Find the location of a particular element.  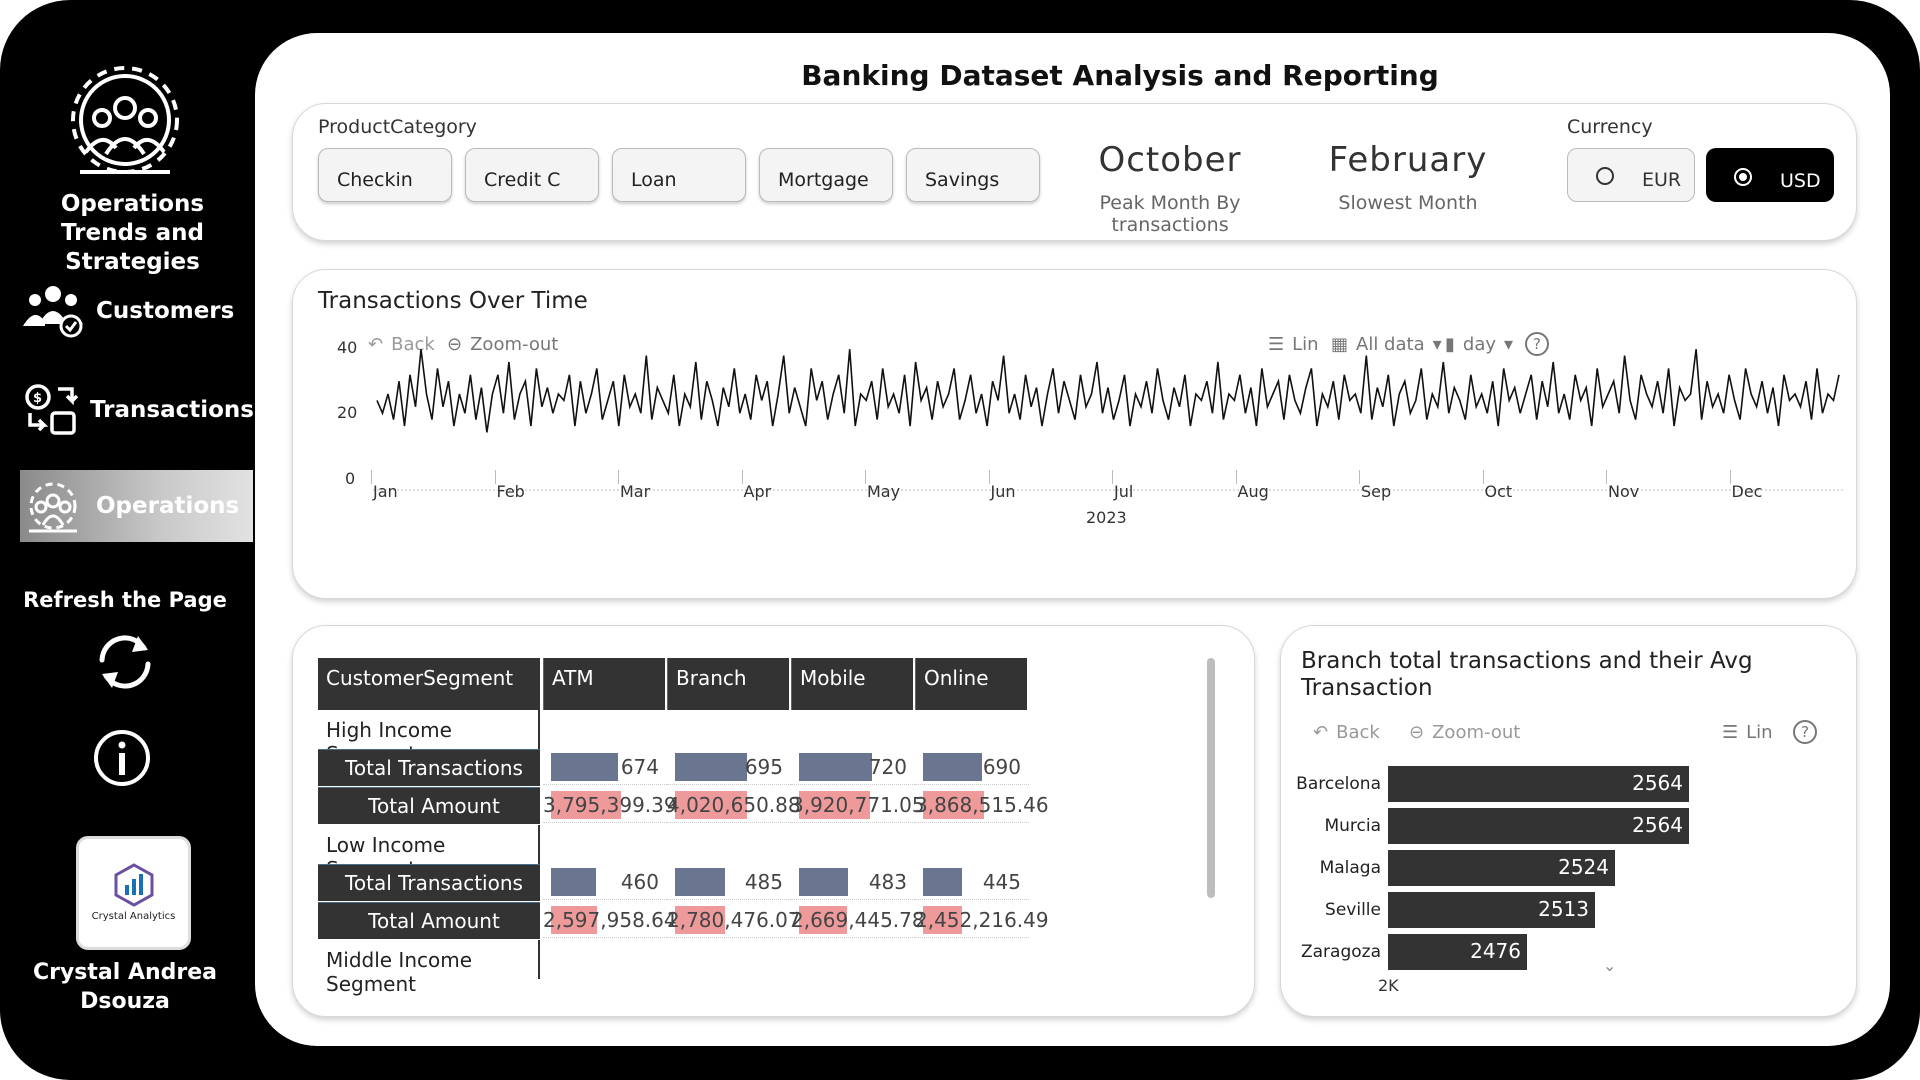

matrix-cell-value: 3,795,399.39 is located at coordinates (610, 805).